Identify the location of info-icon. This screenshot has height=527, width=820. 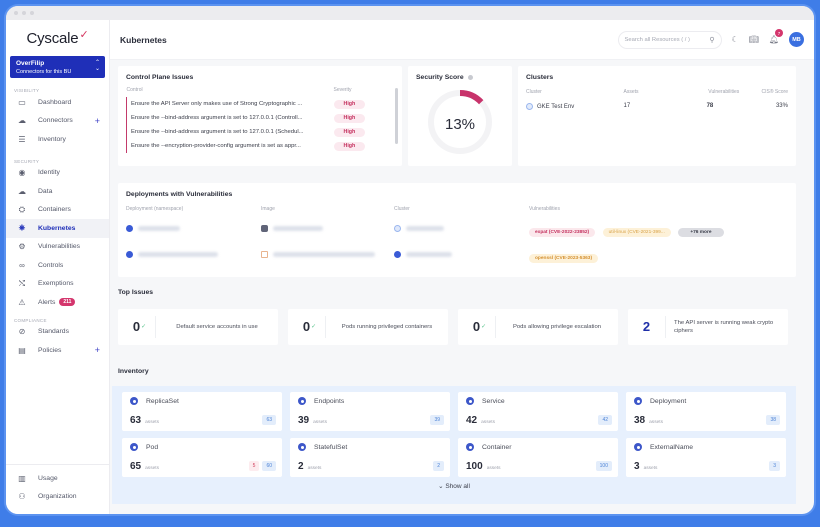
(470, 77).